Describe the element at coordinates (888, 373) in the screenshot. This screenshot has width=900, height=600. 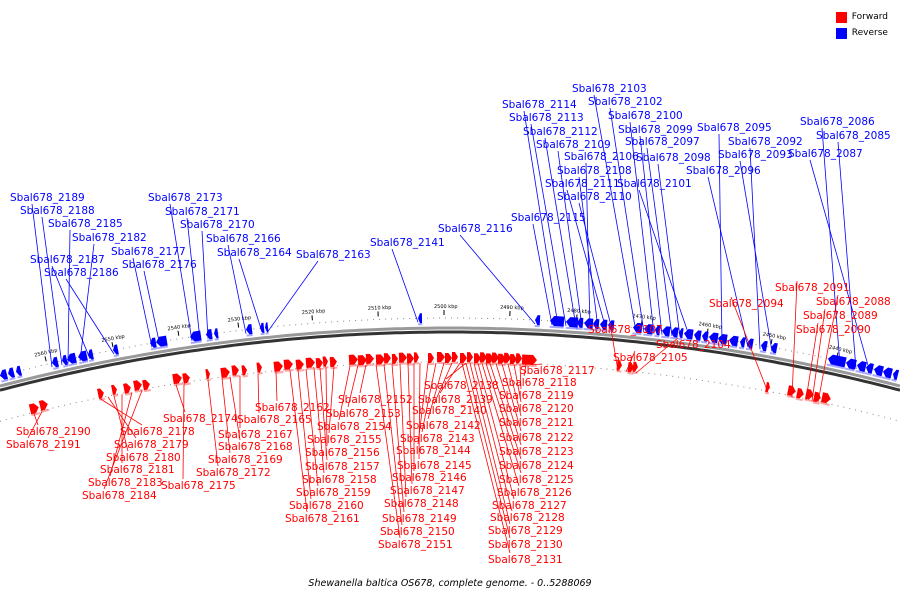
I see `reverse-gene-47-shape` at that location.